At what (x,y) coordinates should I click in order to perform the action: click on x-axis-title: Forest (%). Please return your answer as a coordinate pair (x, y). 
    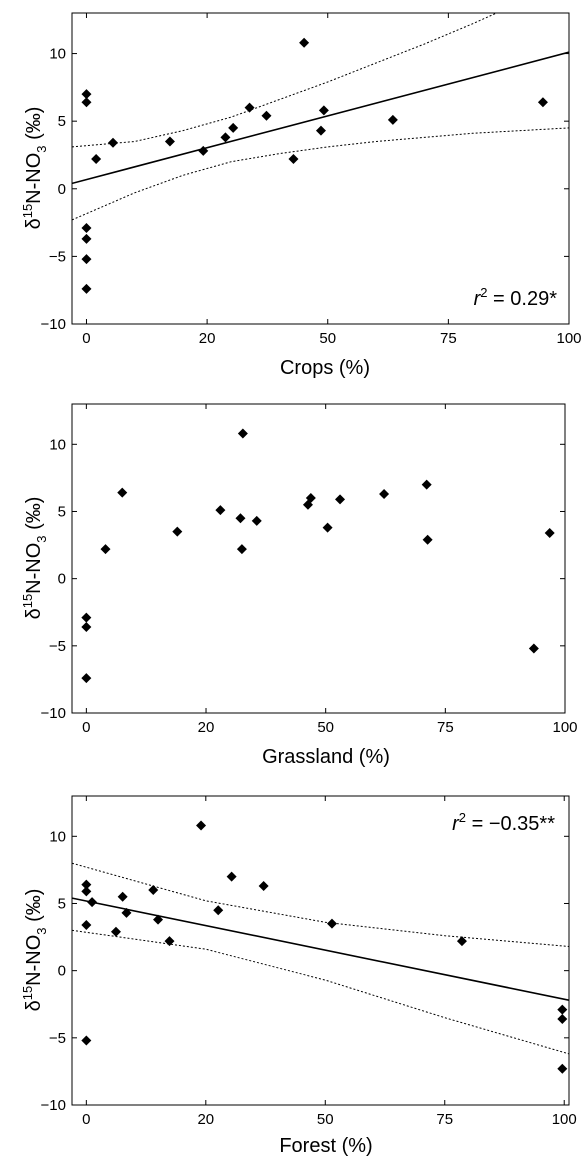
    Looking at the image, I should click on (325, 1146).